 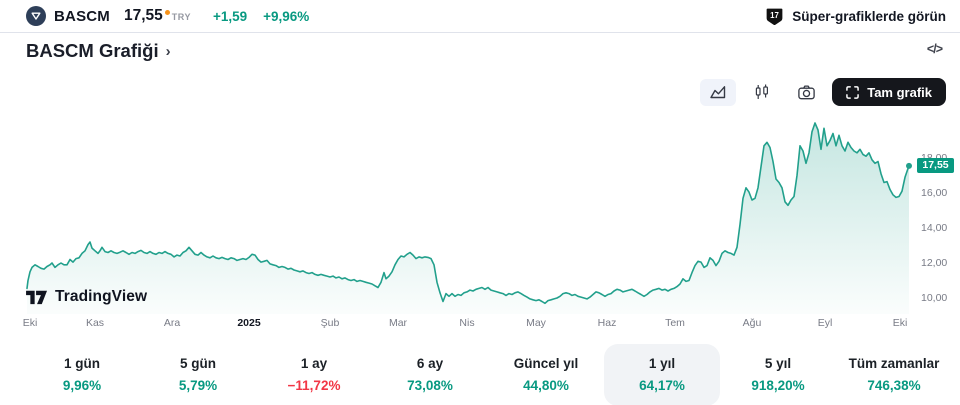 I want to click on last-price: 17,55, so click(x=143, y=15).